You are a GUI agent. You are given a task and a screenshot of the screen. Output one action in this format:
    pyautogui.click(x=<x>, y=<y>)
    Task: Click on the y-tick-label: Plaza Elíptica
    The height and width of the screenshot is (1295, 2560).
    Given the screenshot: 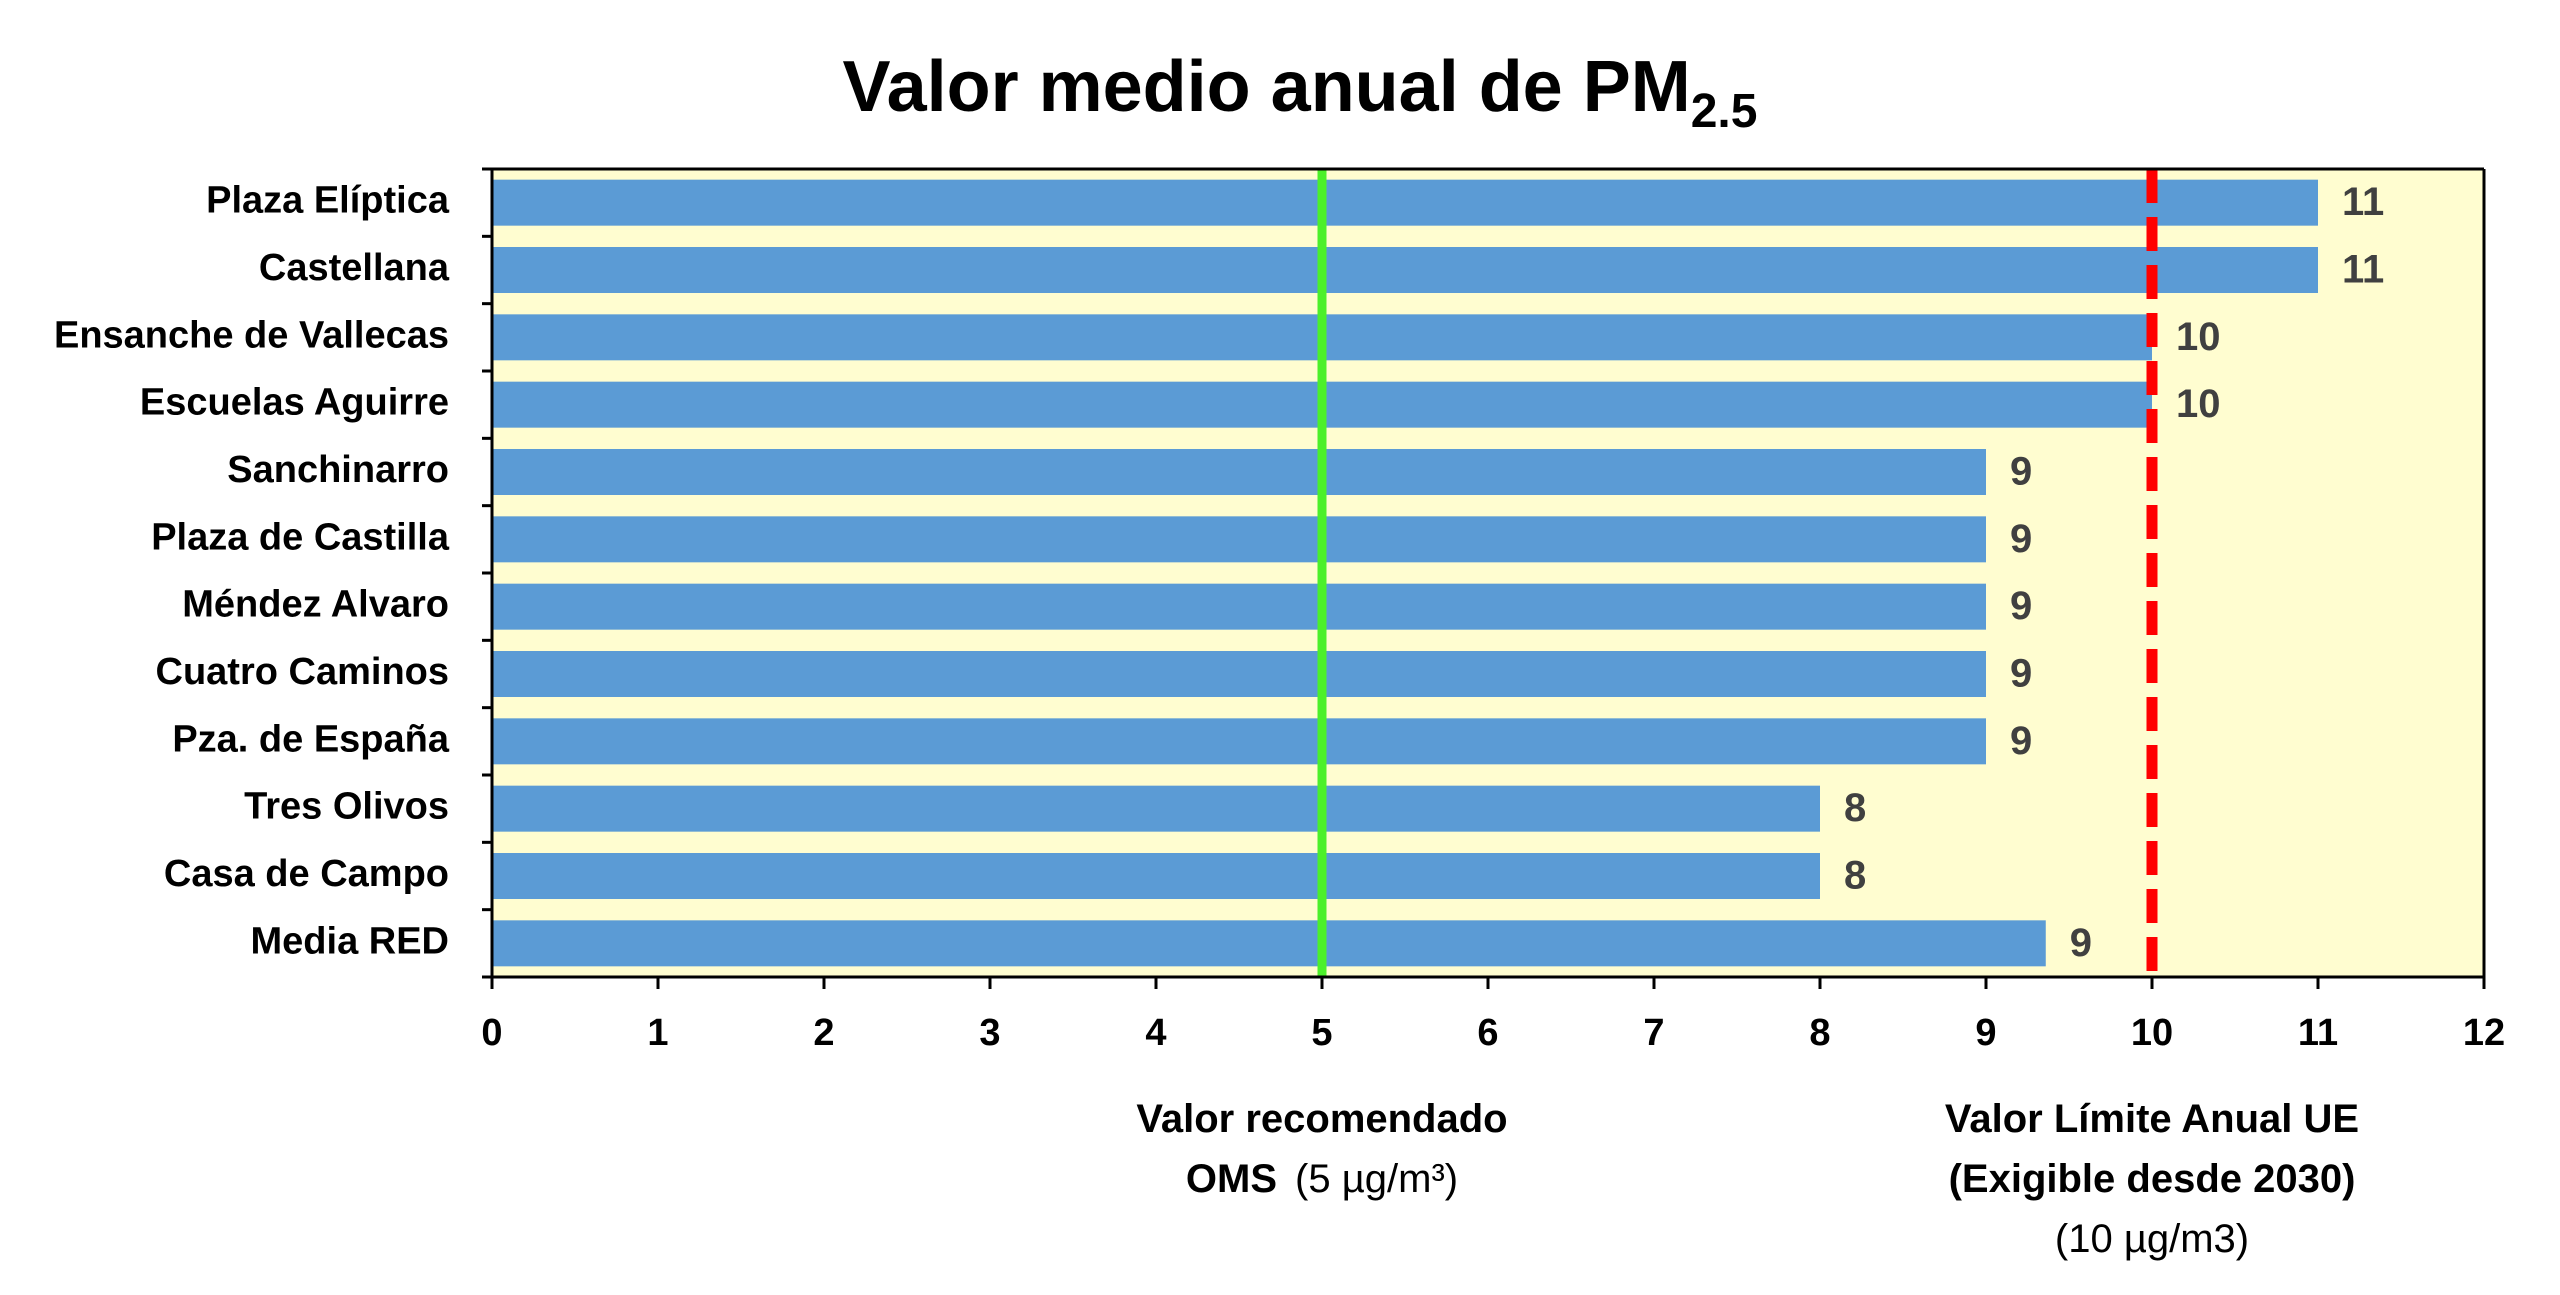 What is the action you would take?
    pyautogui.click(x=328, y=201)
    